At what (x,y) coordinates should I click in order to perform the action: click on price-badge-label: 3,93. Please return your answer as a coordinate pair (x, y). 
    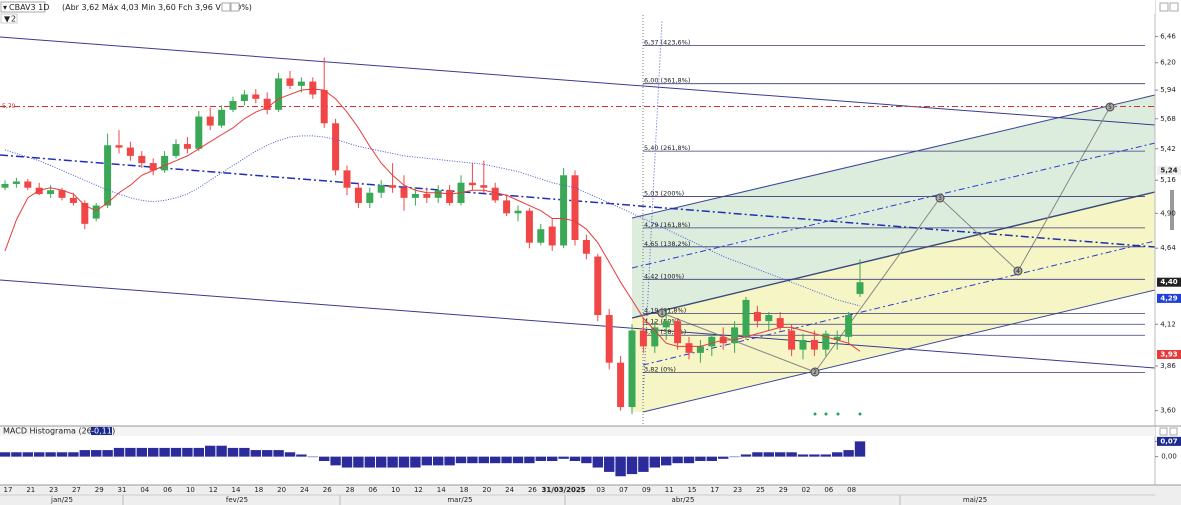
    Looking at the image, I should click on (1168, 354).